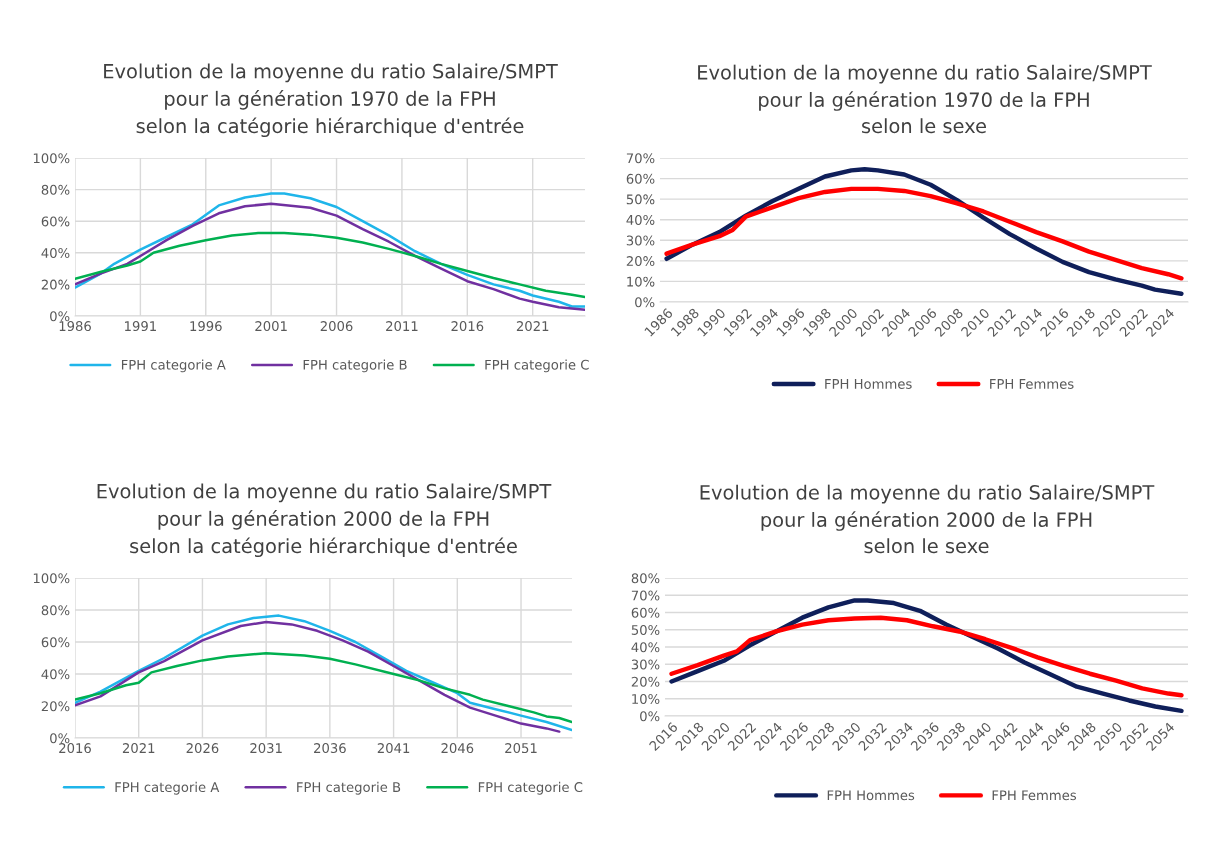 The image size is (1210, 846). I want to click on x-tick-label: 2036, so click(330, 748).